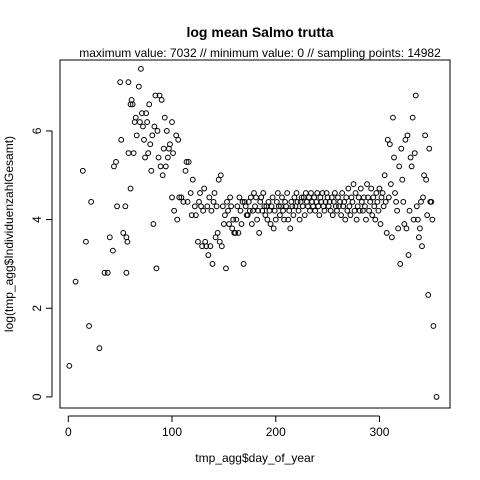 The image size is (480, 480). Describe the element at coordinates (9, 234) in the screenshot. I see `y-axis-label: log(tmp_agg$IndividuenzahlGesamt)` at that location.